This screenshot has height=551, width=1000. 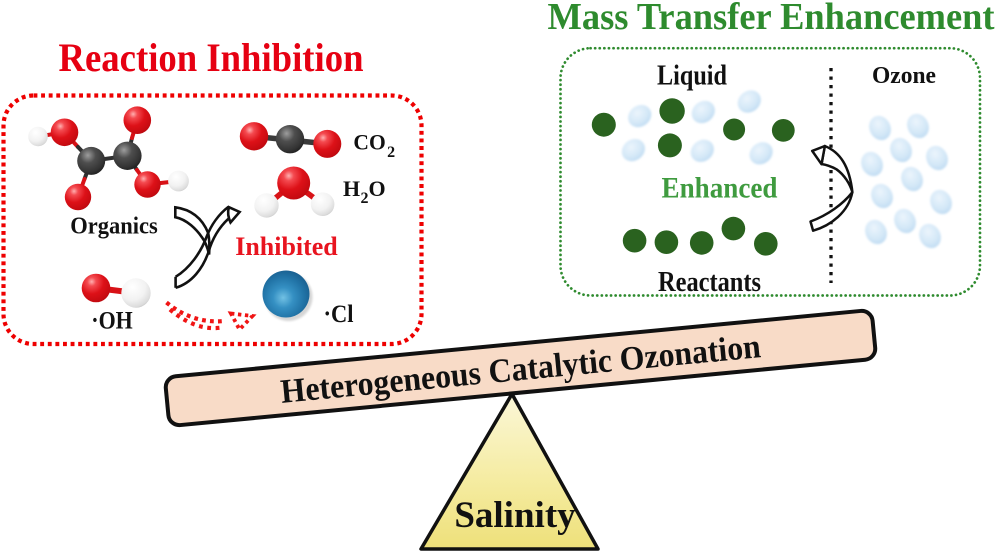 What do you see at coordinates (369, 141) in the screenshot?
I see `svg-text: CO` at bounding box center [369, 141].